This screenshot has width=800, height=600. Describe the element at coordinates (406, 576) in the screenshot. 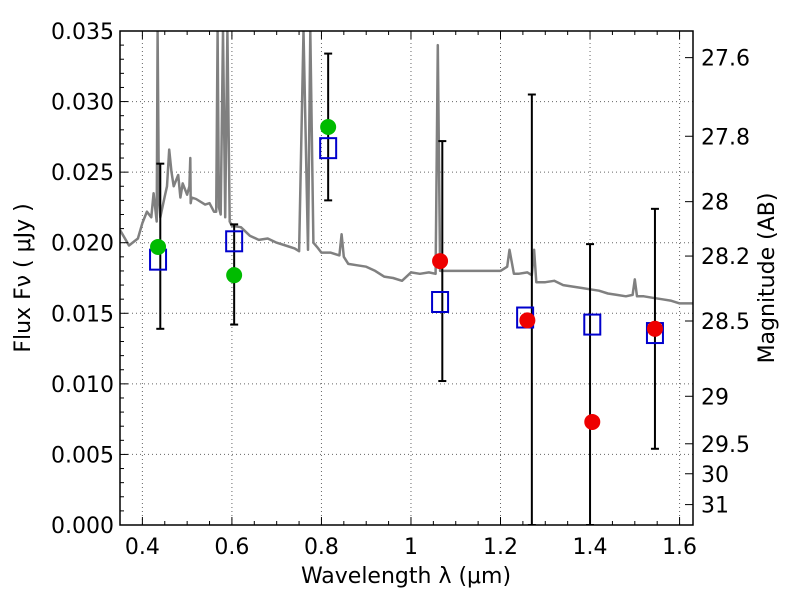

I see `x-axis-label: Wavelength λ (μm)` at that location.